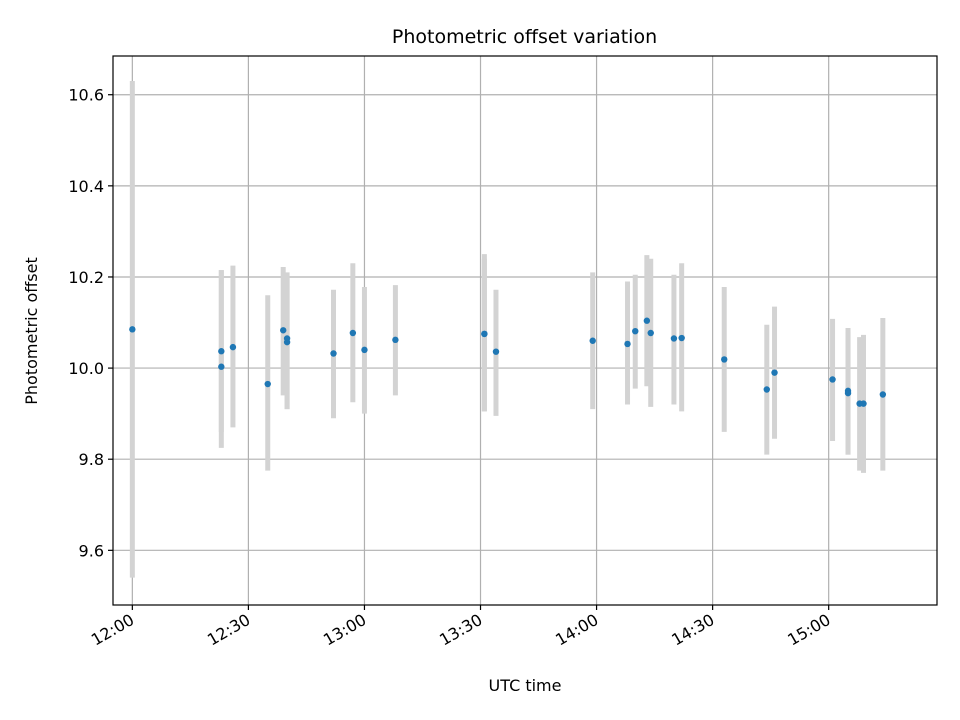  I want to click on chart-title: Photometric offset variation, so click(524, 37).